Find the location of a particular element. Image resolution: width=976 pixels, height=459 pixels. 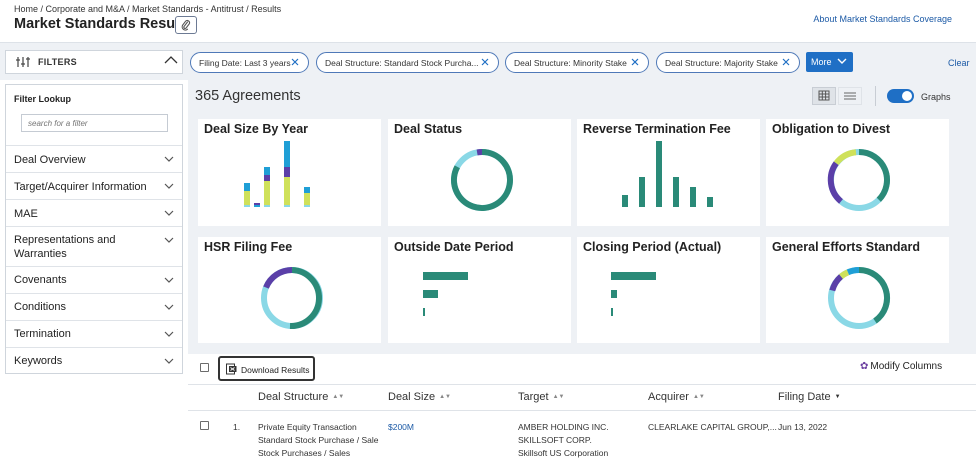

select-all-checkbox is located at coordinates (204, 367).